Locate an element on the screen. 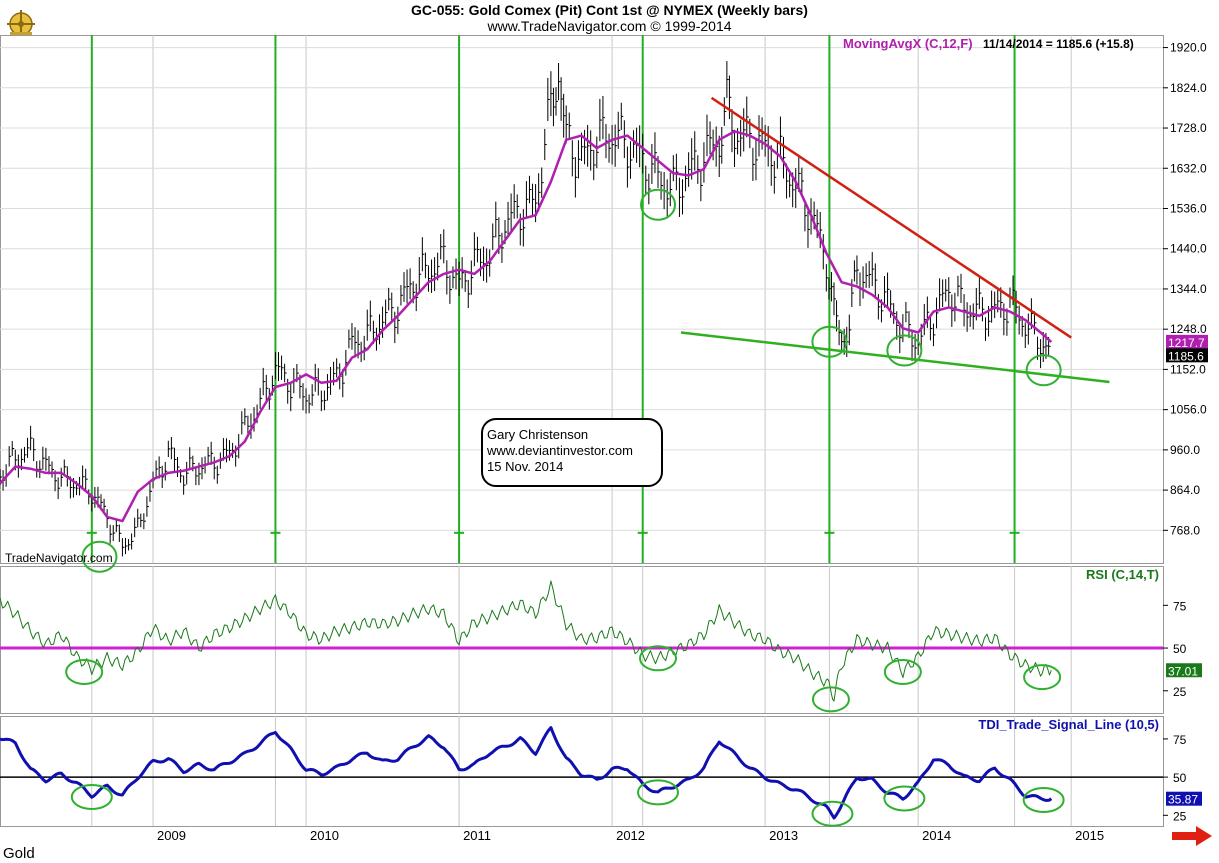  price-y-tick-label: 1152.0 is located at coordinates (1188, 369).